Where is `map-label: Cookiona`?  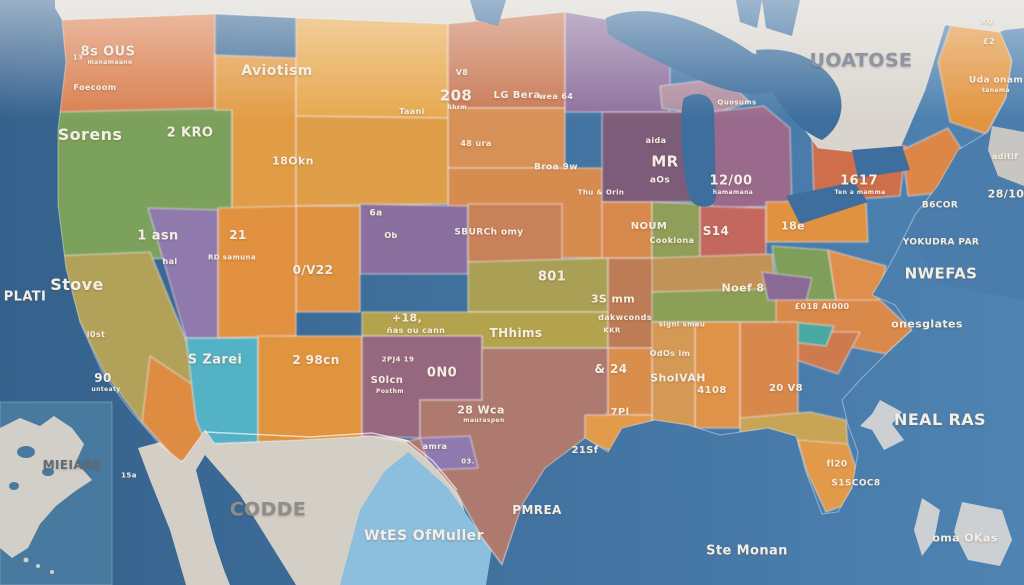 map-label: Cookiona is located at coordinates (672, 240).